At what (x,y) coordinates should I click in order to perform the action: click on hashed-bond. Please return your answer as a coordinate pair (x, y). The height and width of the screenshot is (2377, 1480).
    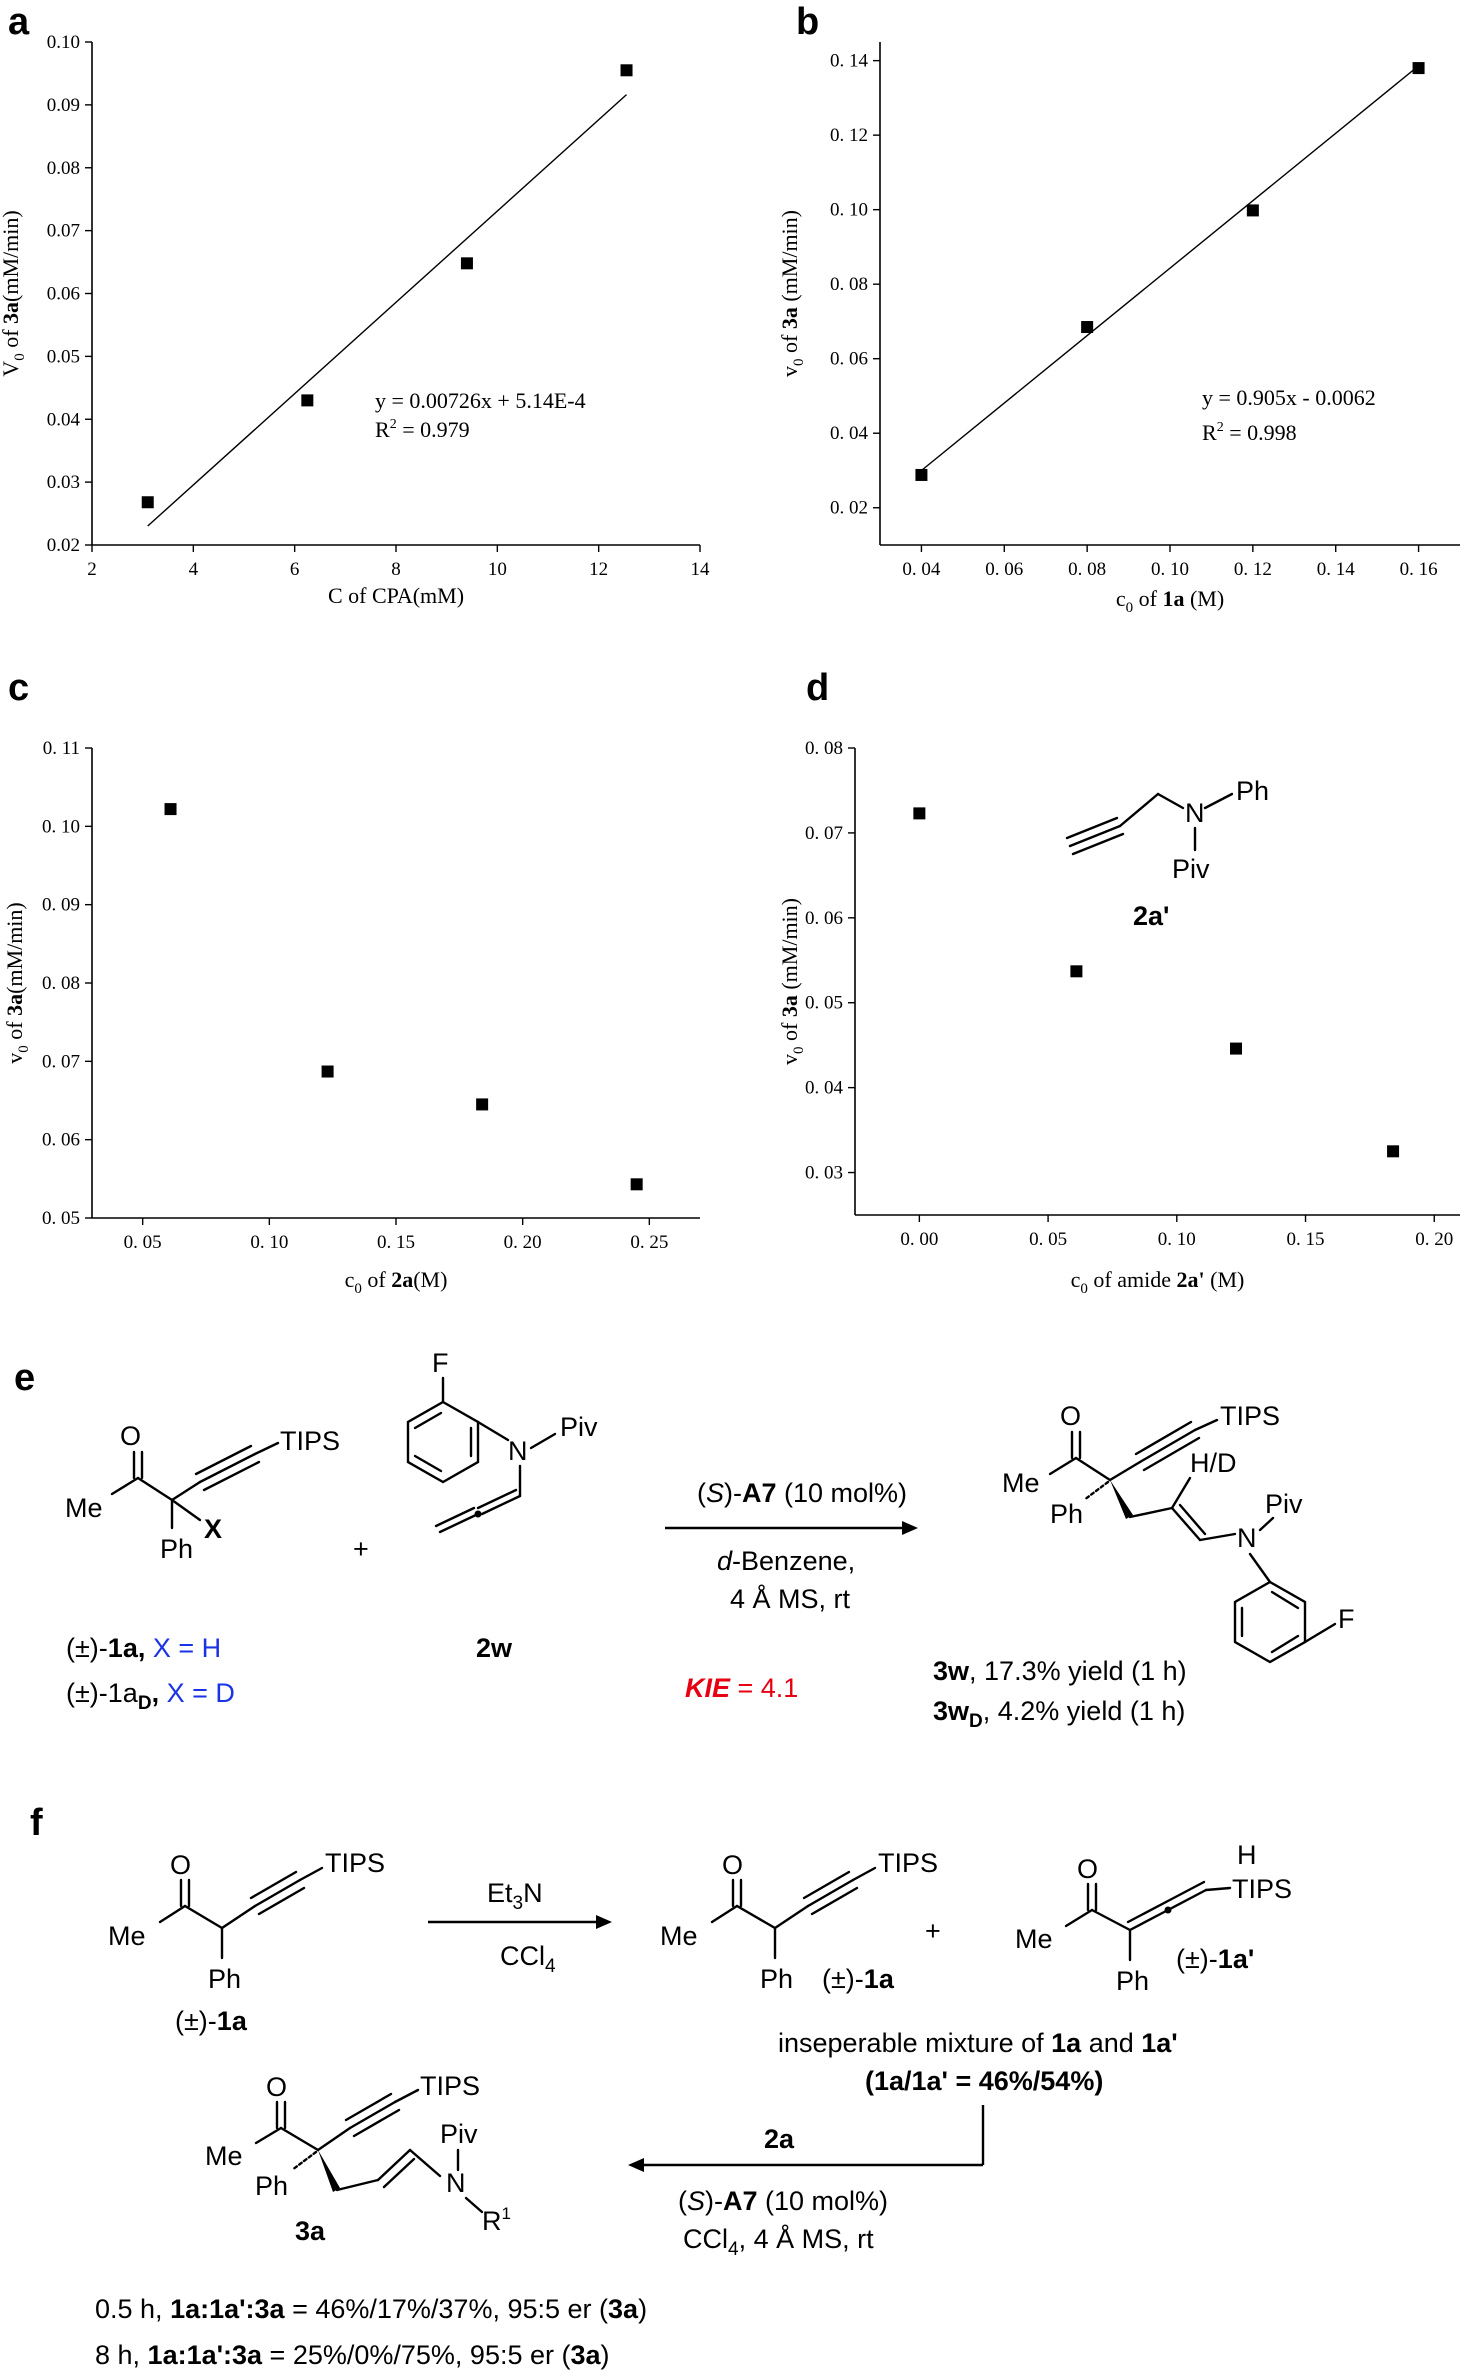
    Looking at the image, I should click on (304, 2161).